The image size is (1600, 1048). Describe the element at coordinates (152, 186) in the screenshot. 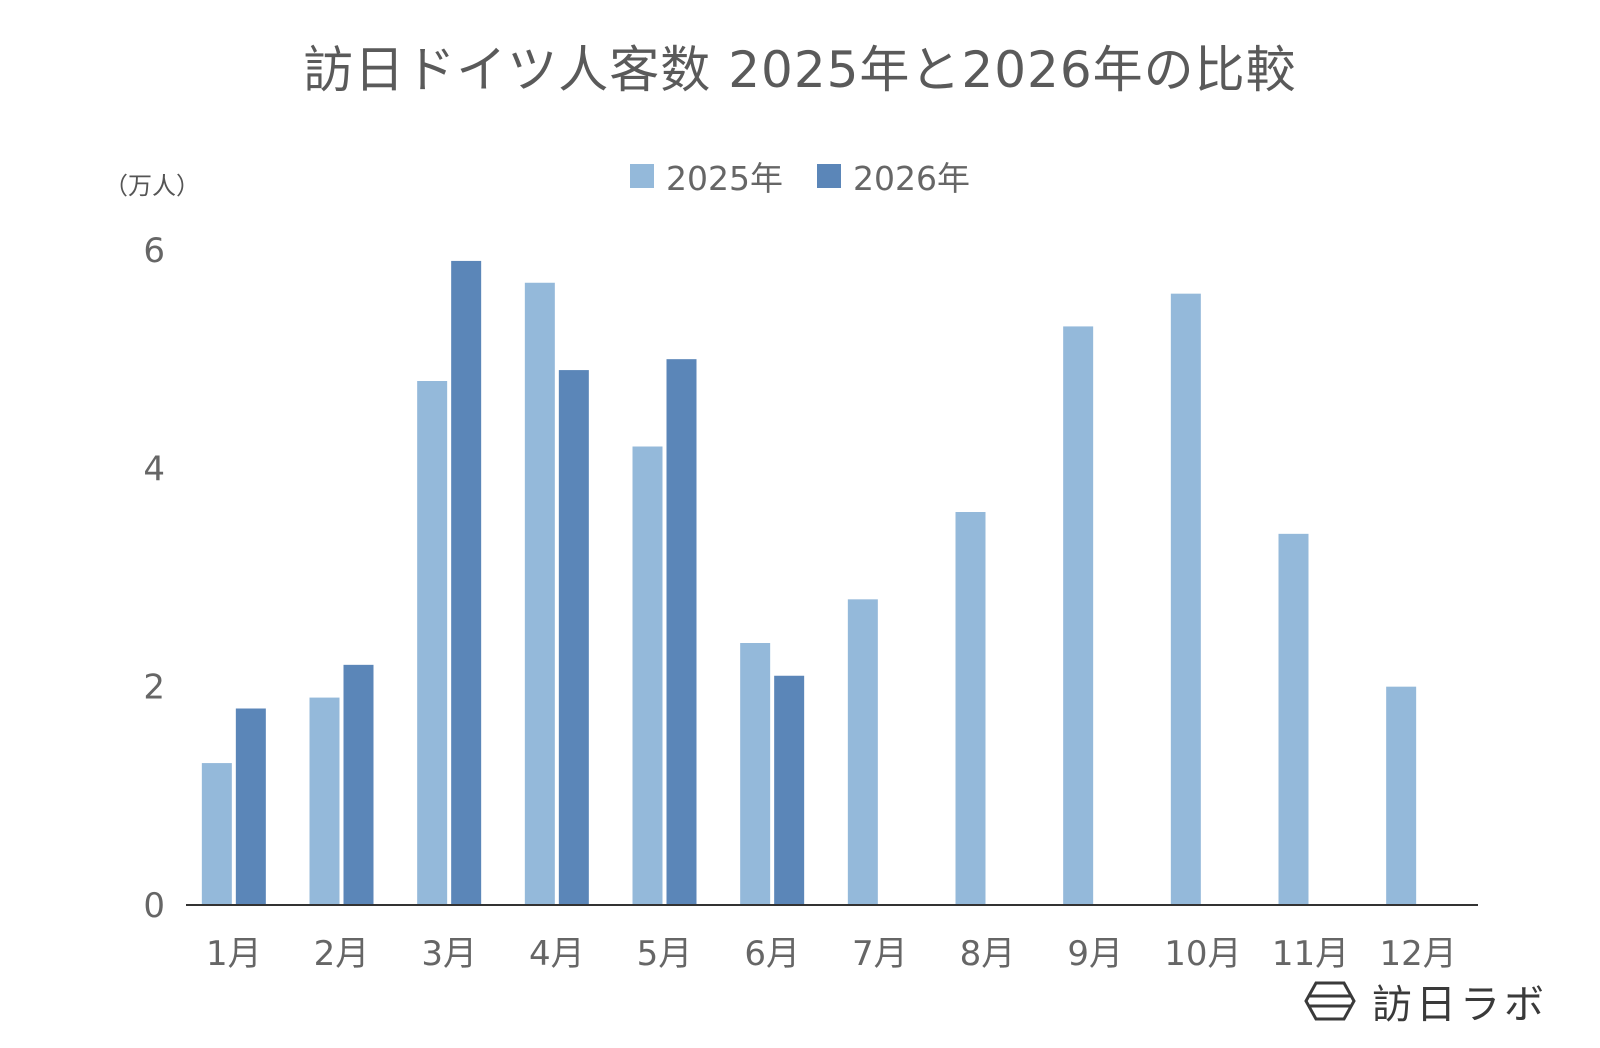

I see `y-axis-unit-label: （万人）` at that location.